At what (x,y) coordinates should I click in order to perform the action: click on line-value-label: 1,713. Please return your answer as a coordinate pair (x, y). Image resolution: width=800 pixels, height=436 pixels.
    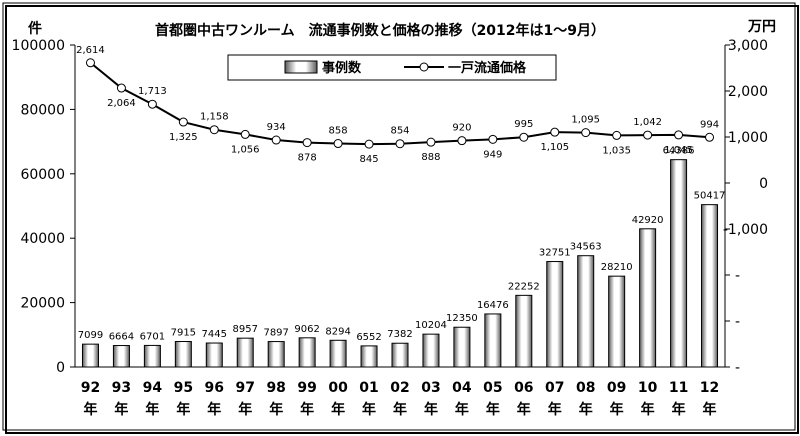
    Looking at the image, I should click on (152, 91).